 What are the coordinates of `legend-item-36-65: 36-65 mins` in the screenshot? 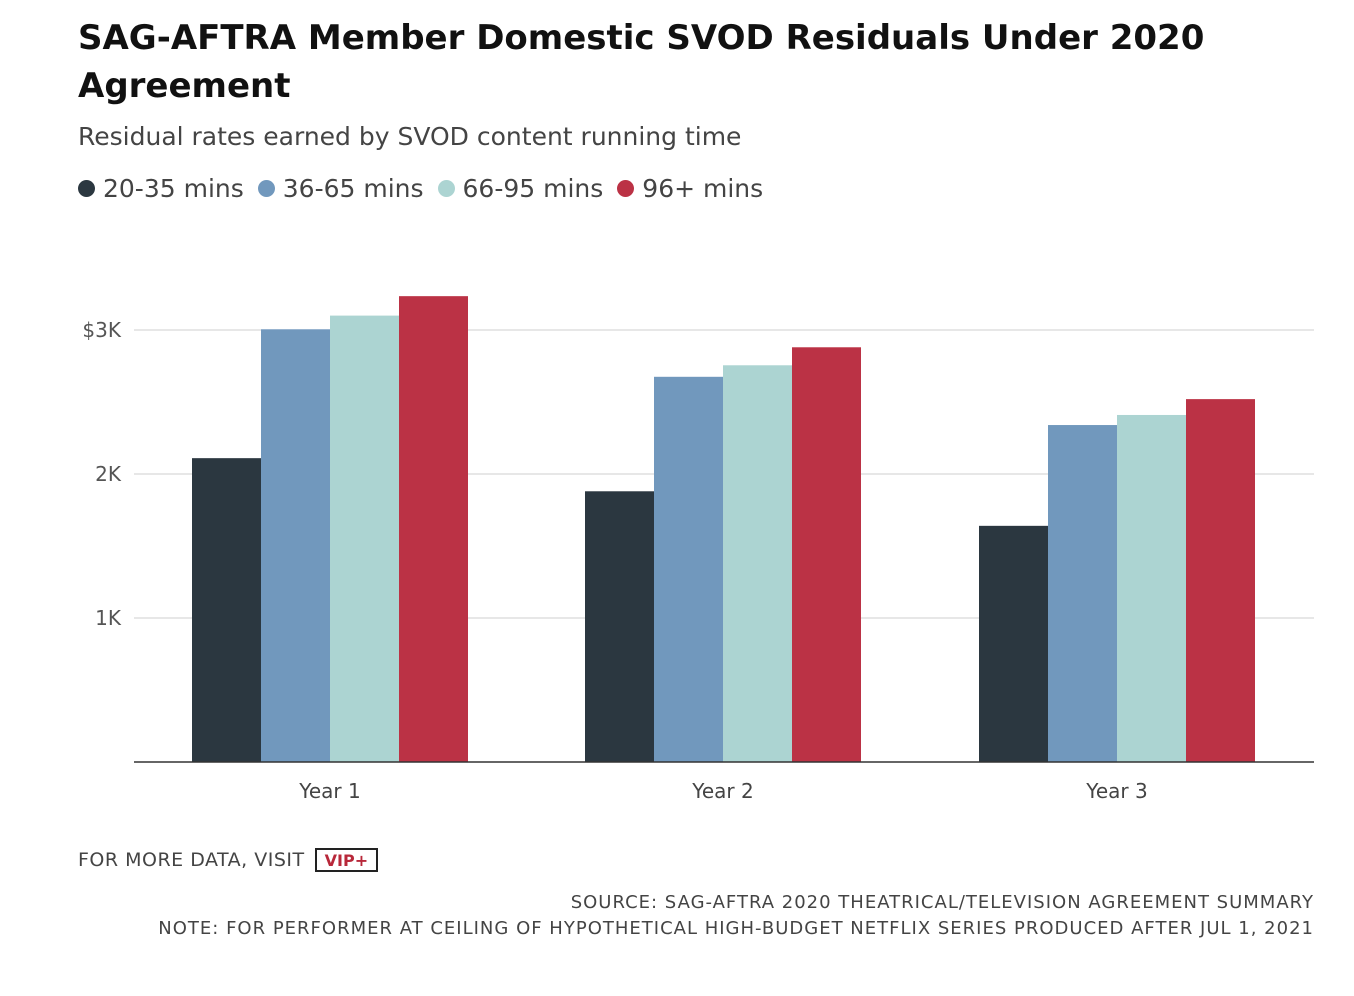 It's located at (340, 188).